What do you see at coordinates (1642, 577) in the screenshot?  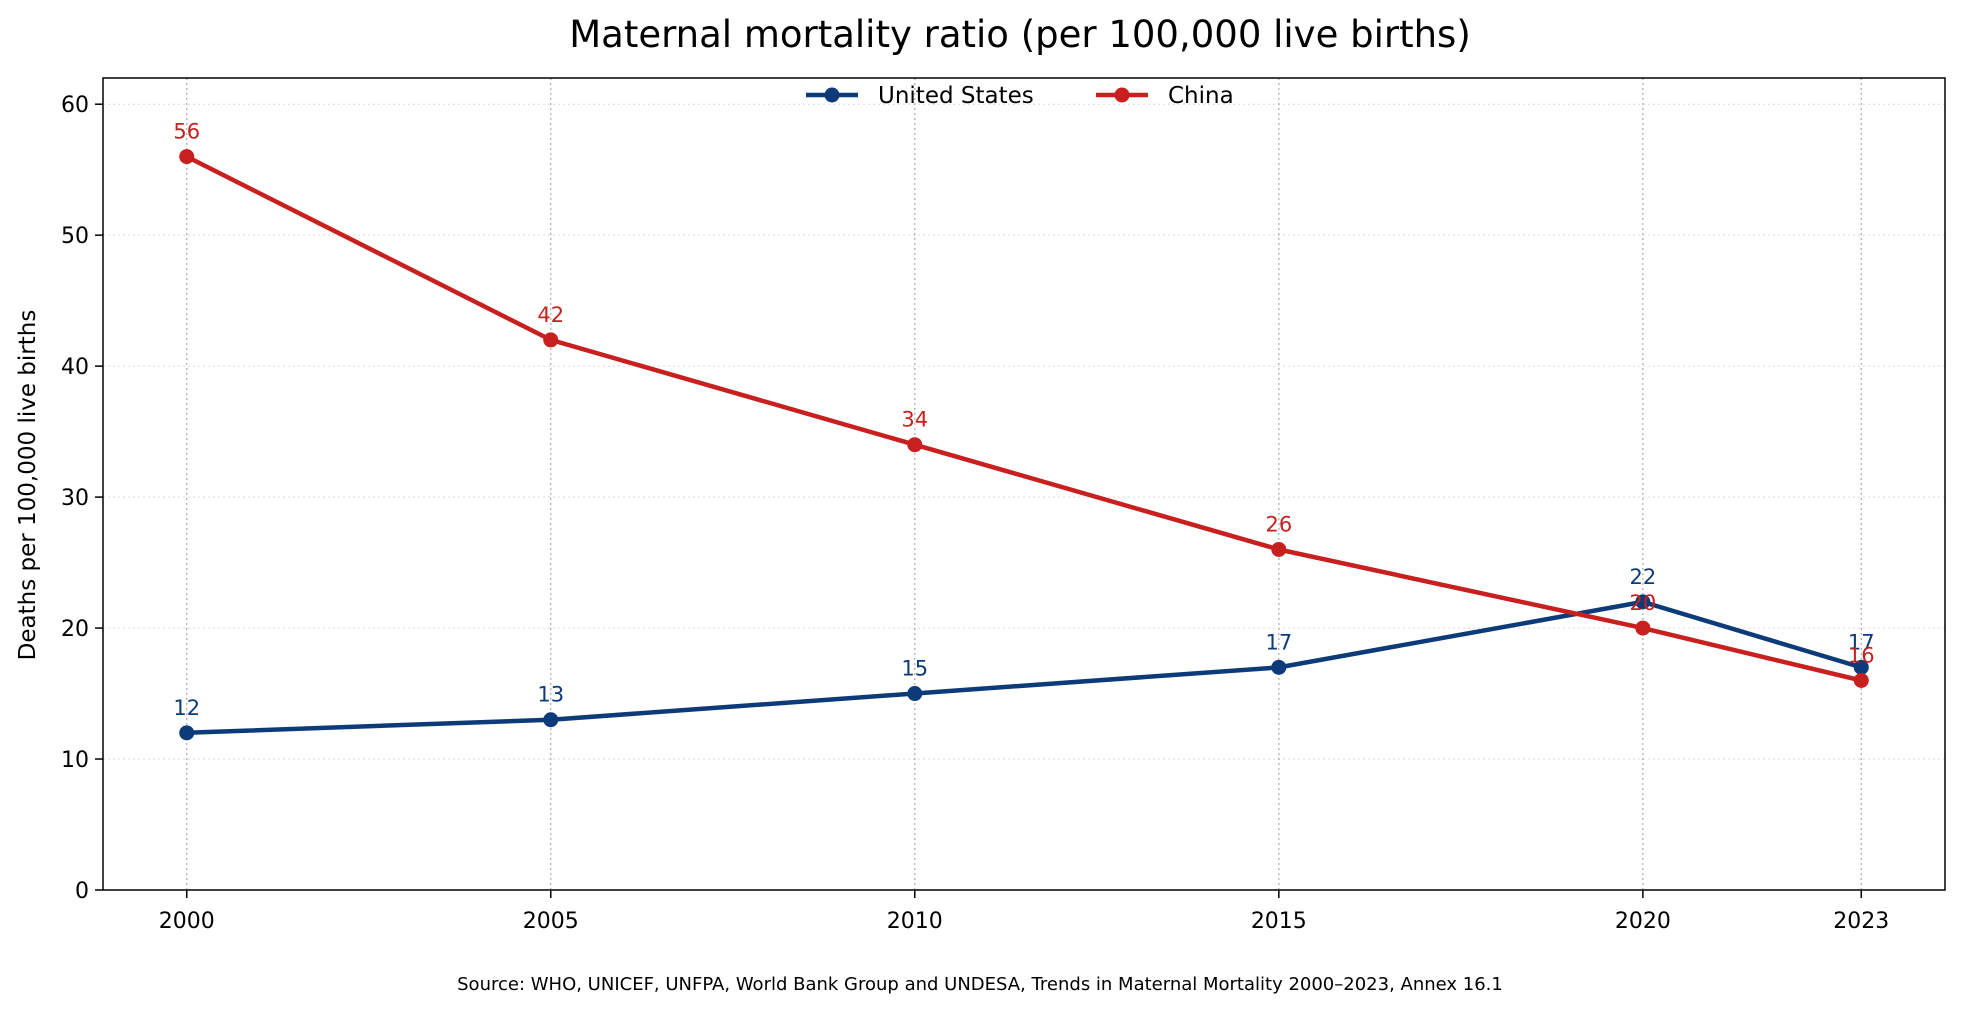 I see `data-label: 22` at bounding box center [1642, 577].